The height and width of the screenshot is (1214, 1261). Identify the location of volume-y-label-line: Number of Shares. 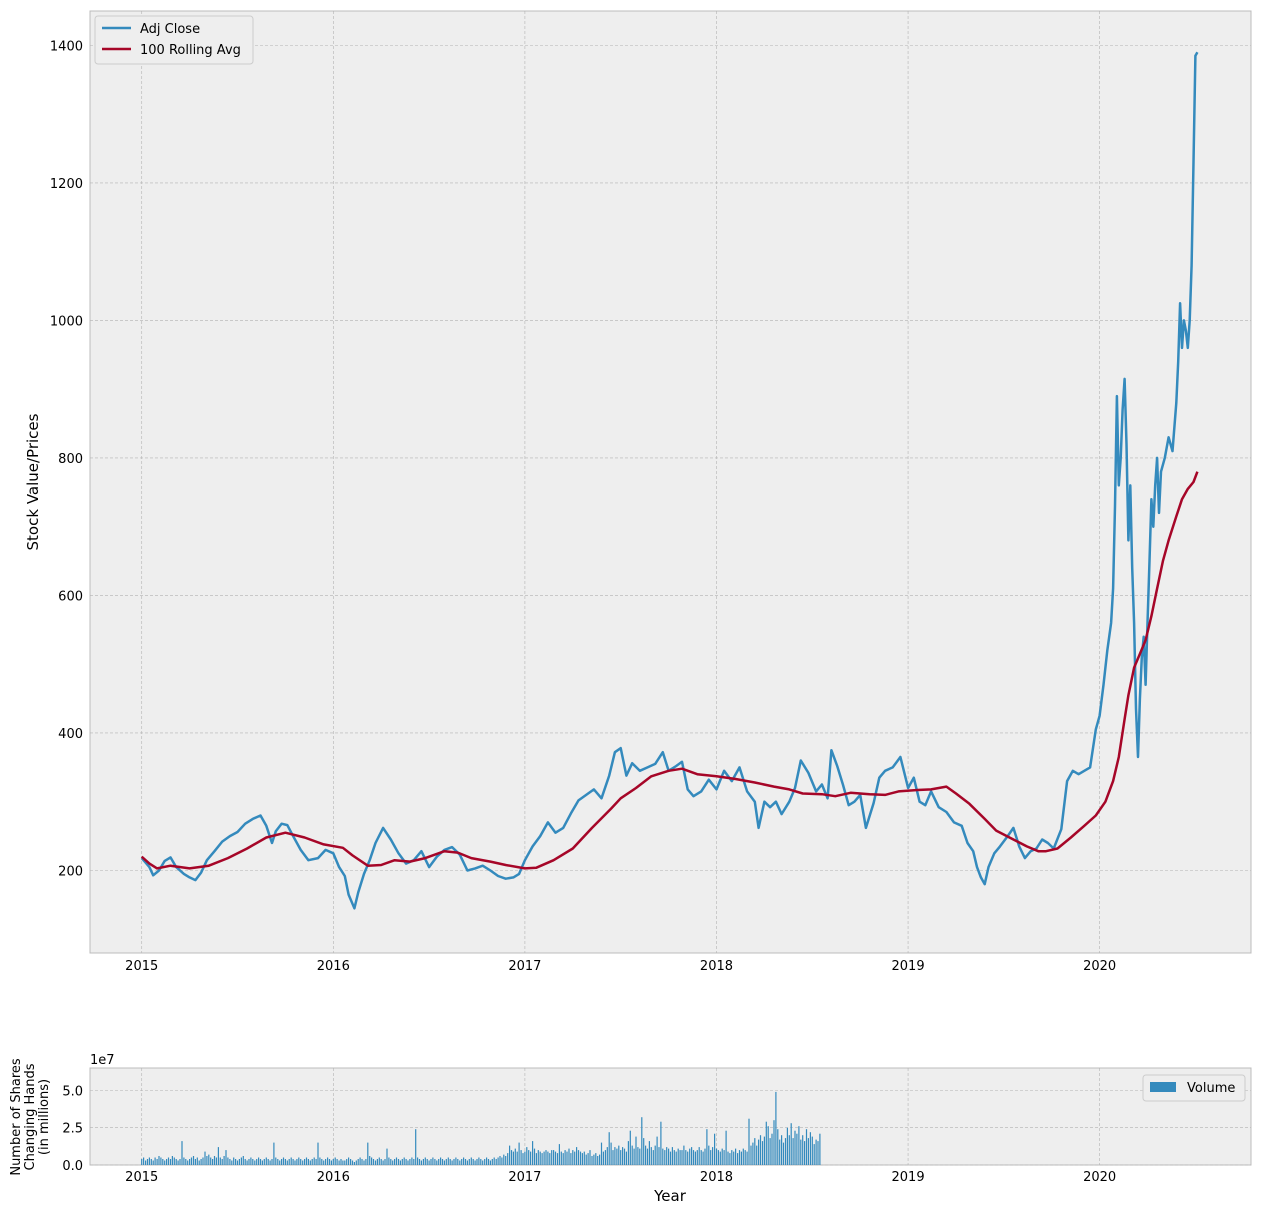
(16, 1117).